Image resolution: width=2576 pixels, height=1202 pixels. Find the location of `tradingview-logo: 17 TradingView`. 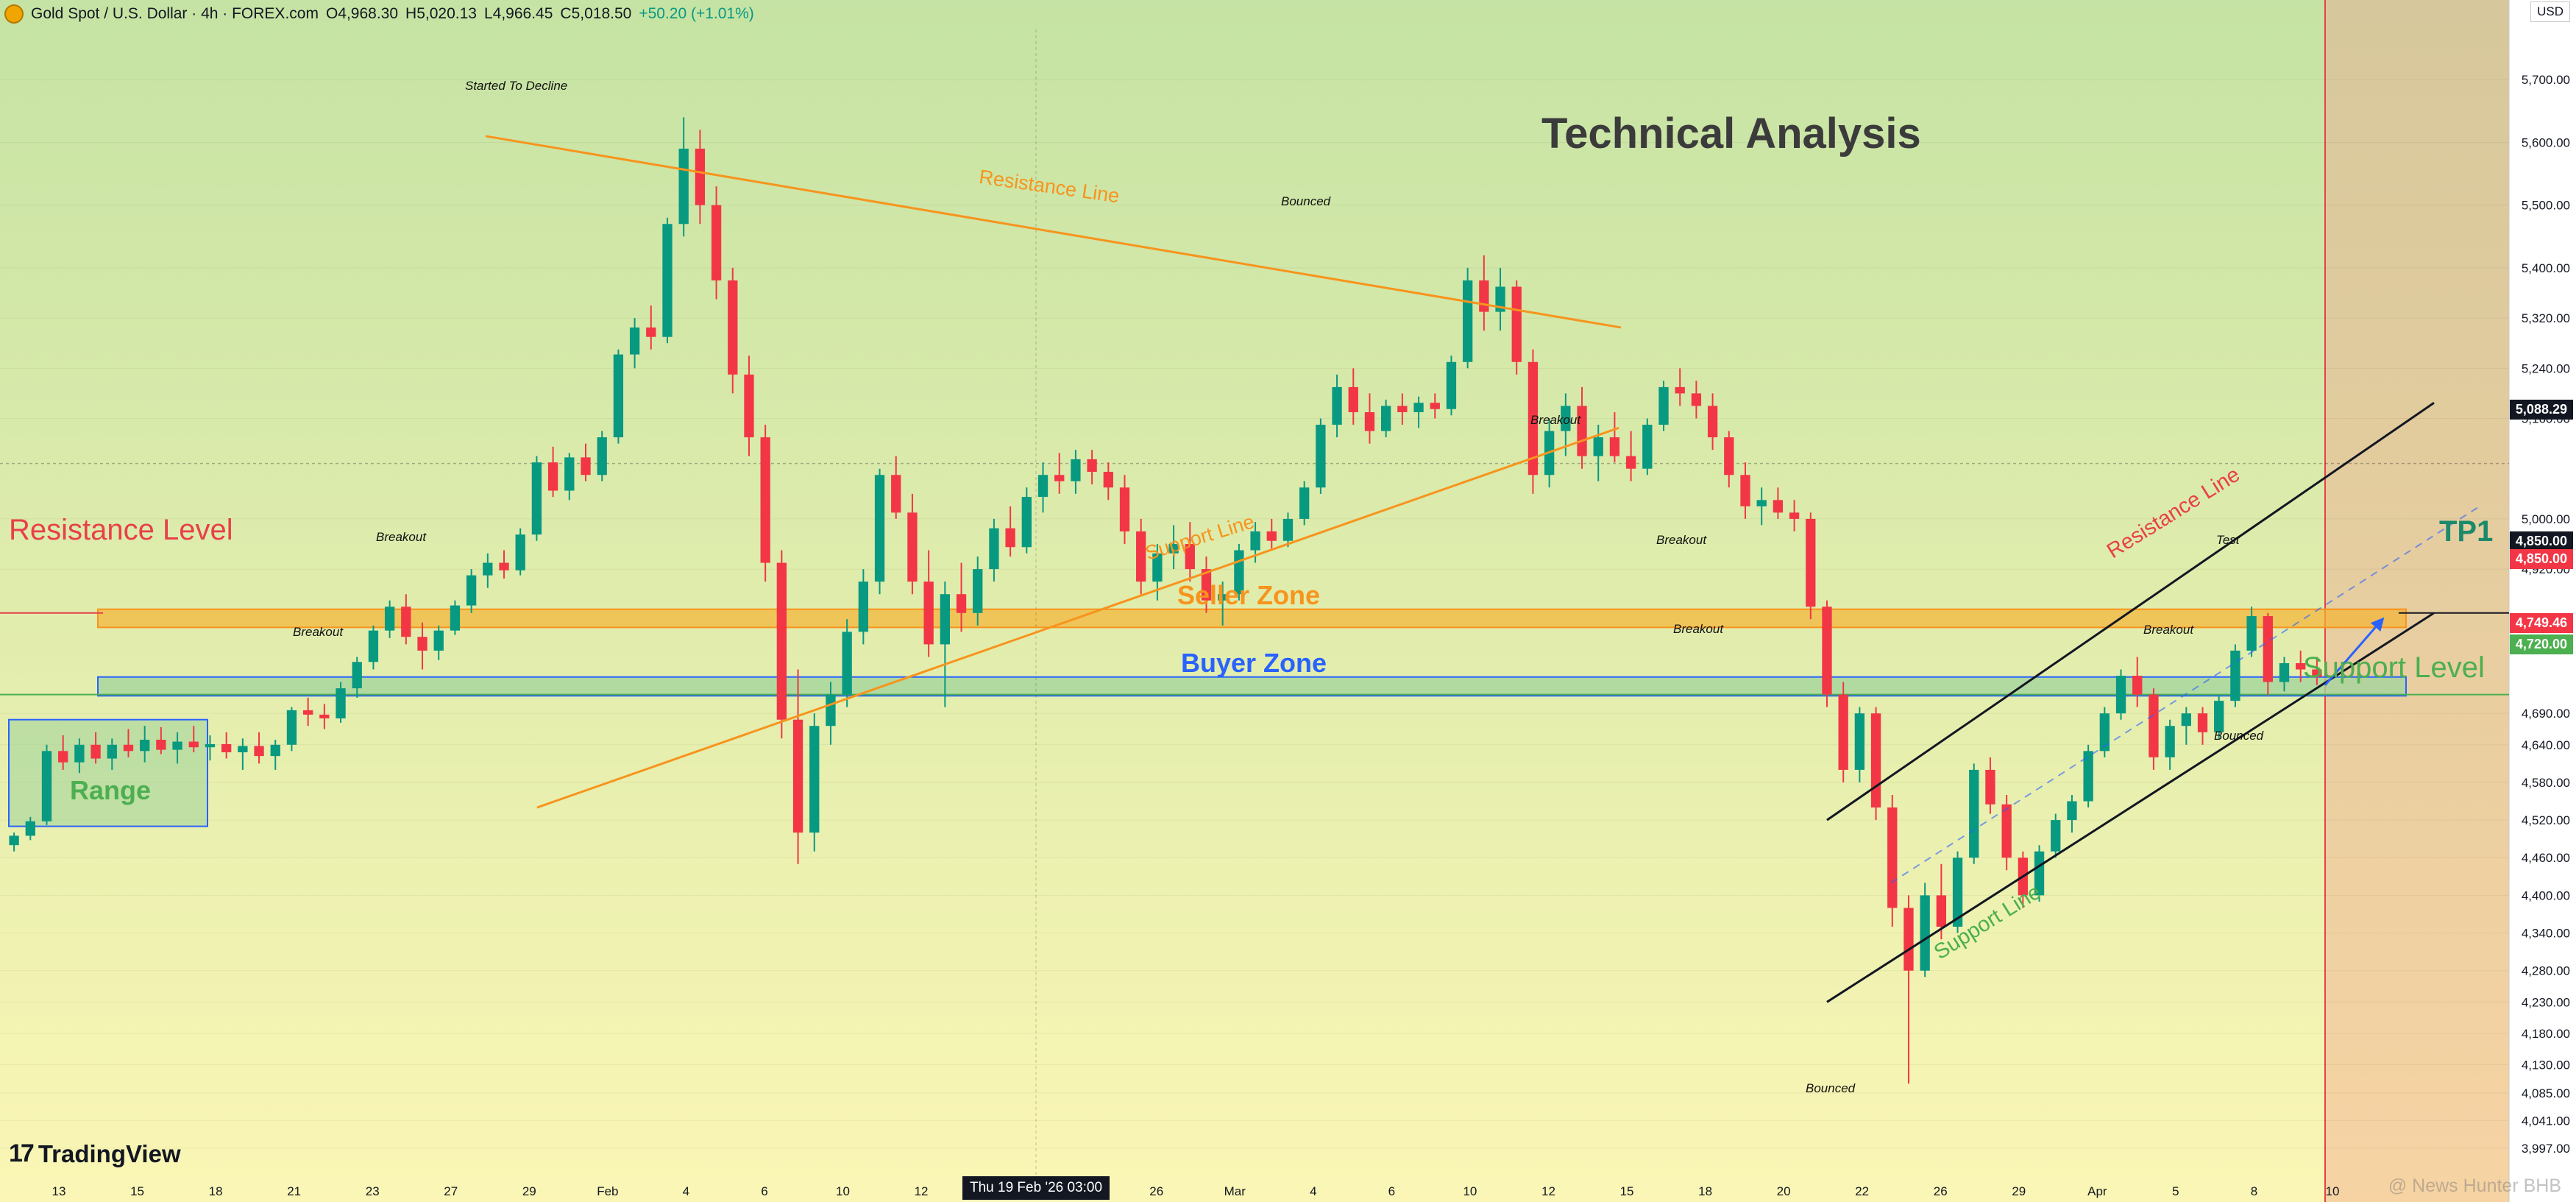

tradingview-logo: 17 TradingView is located at coordinates (95, 1153).